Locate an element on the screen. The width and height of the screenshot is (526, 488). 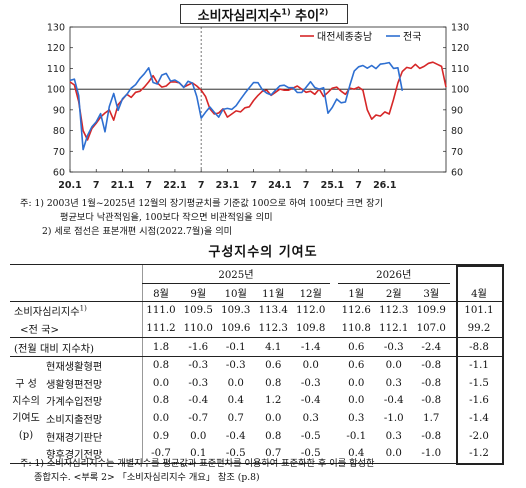
component-cell-current: -1.4 is located at coordinates (479, 419).